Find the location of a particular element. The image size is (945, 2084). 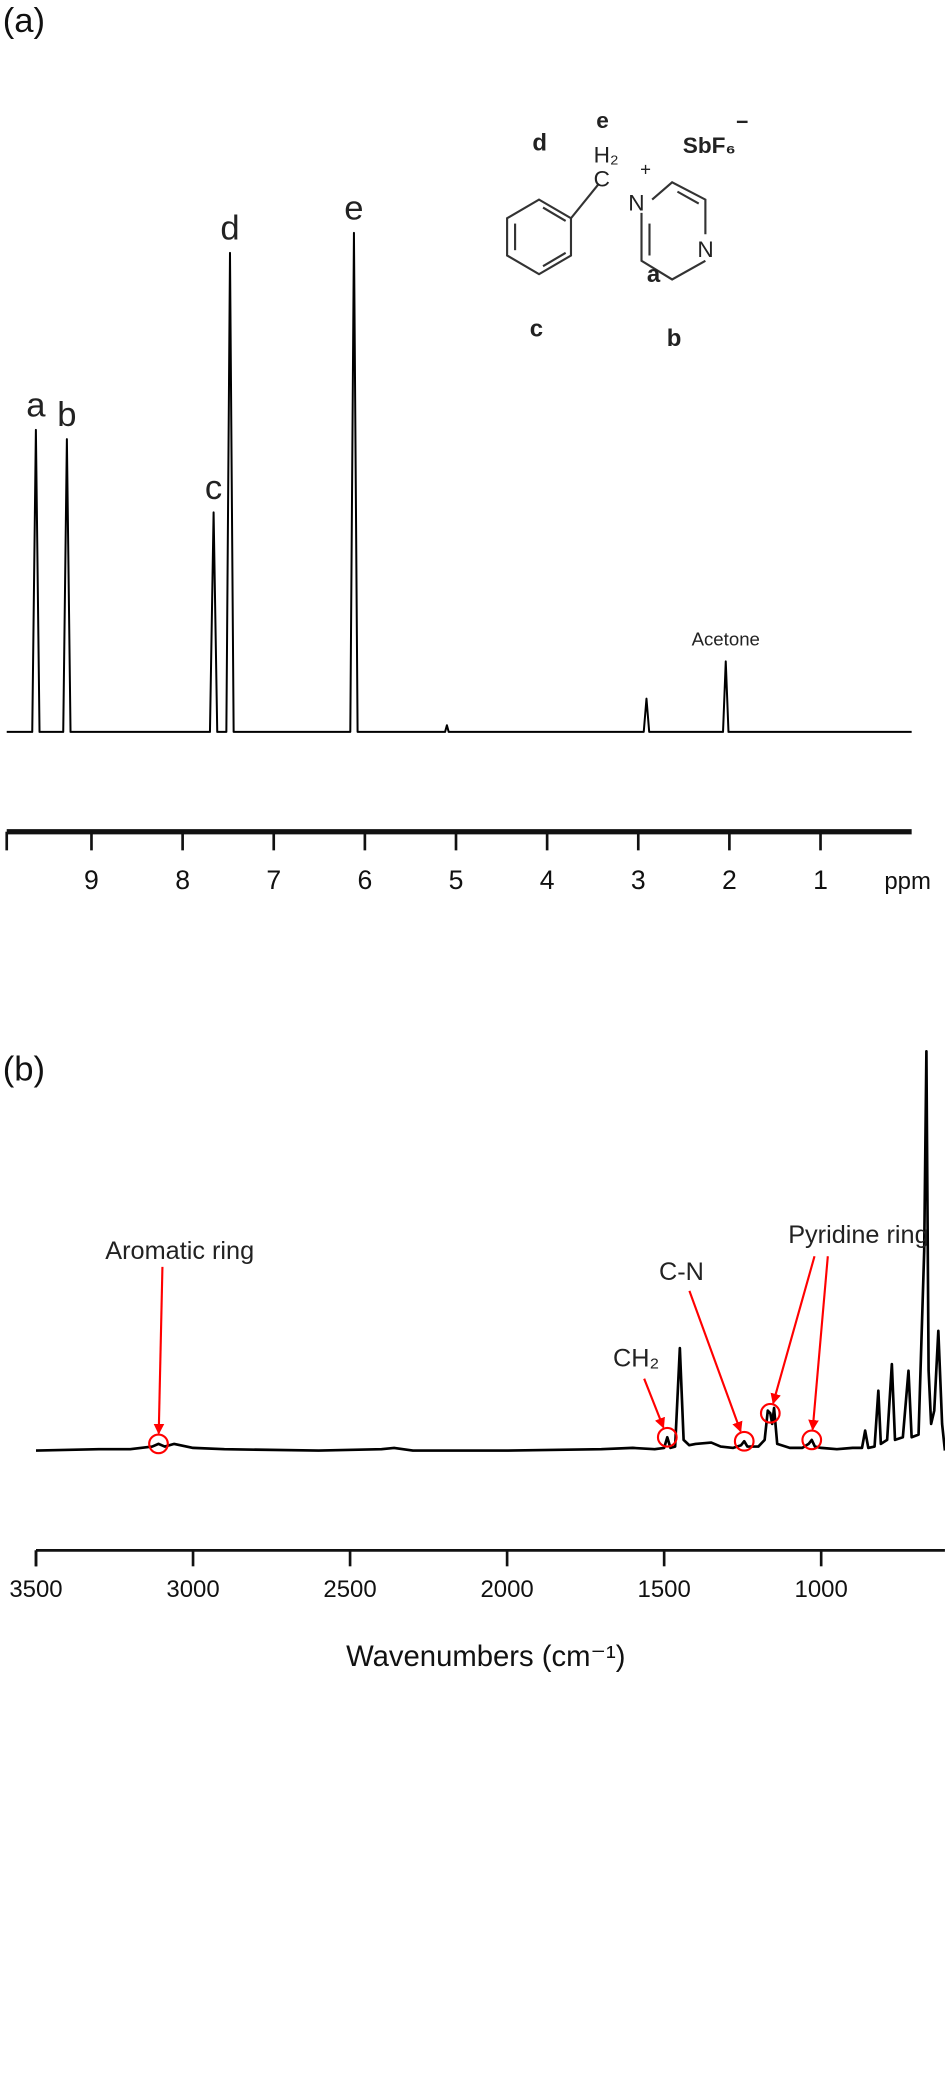

x-tick-label: 7 is located at coordinates (273, 880).